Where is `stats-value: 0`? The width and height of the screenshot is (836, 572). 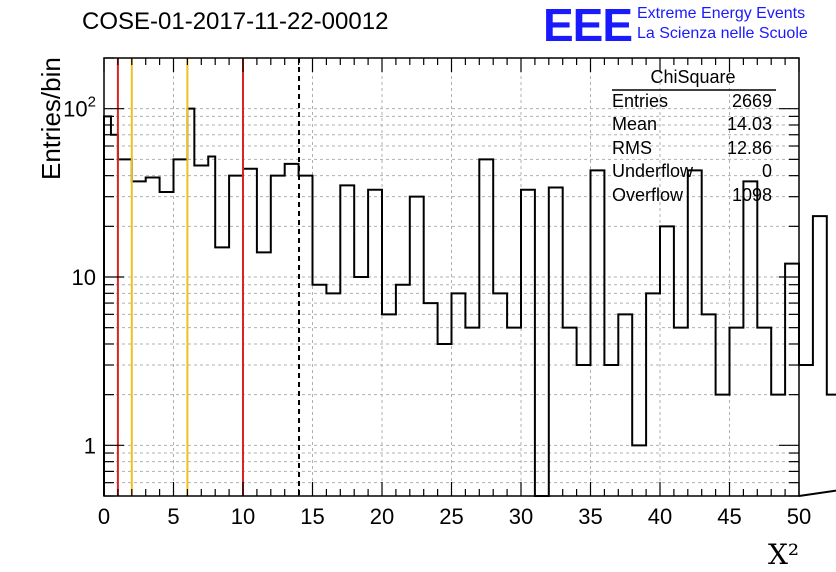 stats-value: 0 is located at coordinates (766, 171).